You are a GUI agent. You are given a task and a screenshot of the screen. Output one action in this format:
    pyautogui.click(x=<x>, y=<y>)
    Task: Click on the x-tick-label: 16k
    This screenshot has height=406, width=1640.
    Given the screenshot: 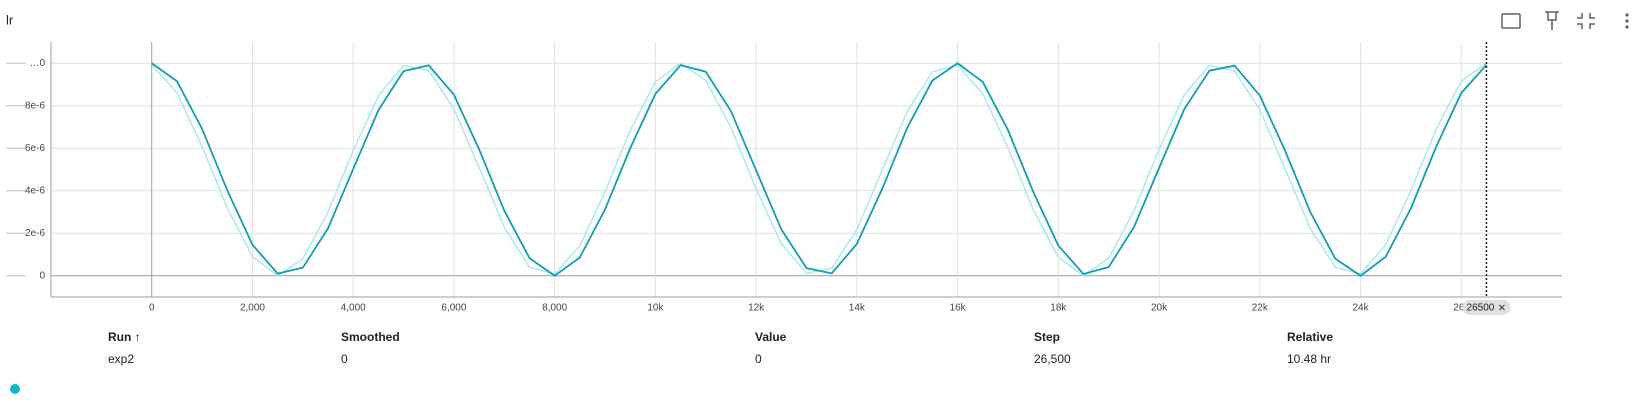 What is the action you would take?
    pyautogui.click(x=958, y=308)
    